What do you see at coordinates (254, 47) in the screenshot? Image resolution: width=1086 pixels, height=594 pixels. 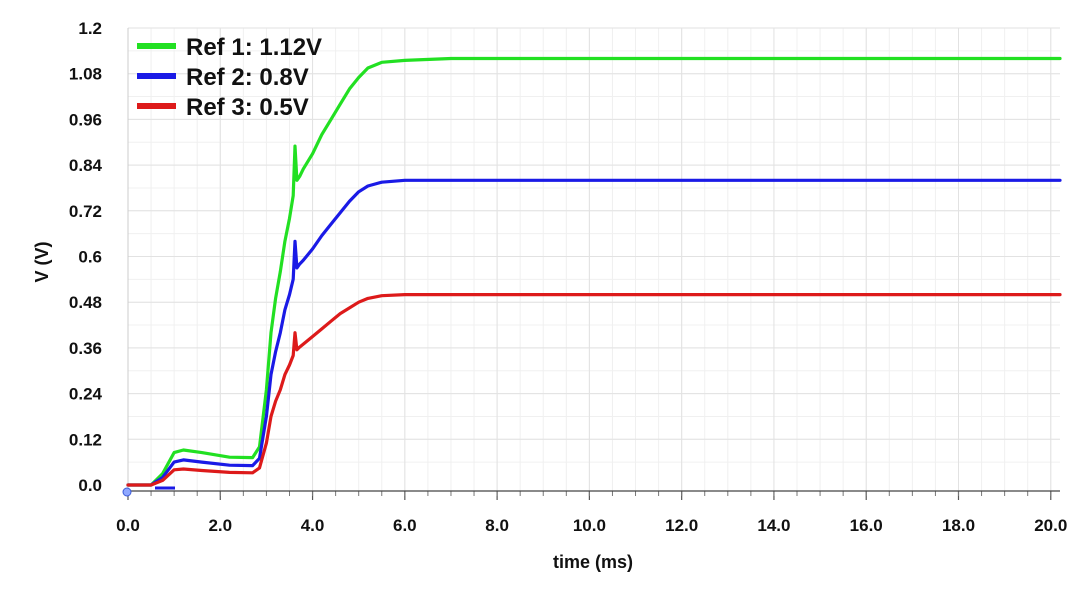 I see `legend-label-1: Ref 1: 1.12V` at bounding box center [254, 47].